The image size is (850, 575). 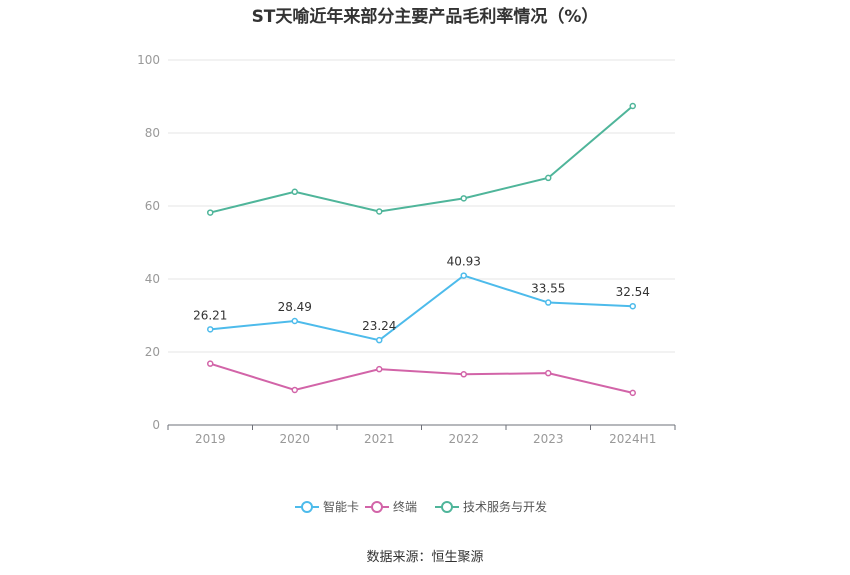 What do you see at coordinates (405, 506) in the screenshot?
I see `legend-label: 终端` at bounding box center [405, 506].